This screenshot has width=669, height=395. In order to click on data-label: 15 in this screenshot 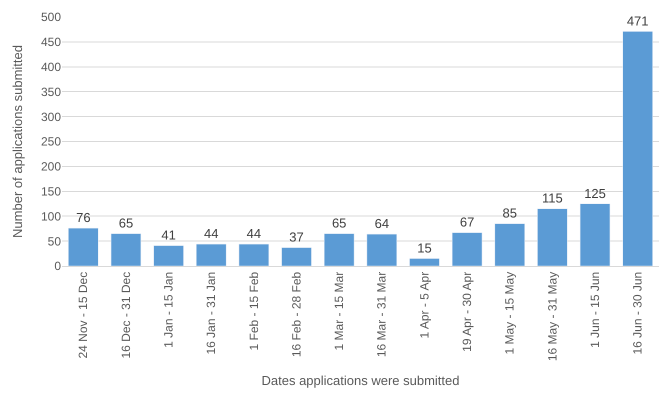, I will do `click(424, 248)`.